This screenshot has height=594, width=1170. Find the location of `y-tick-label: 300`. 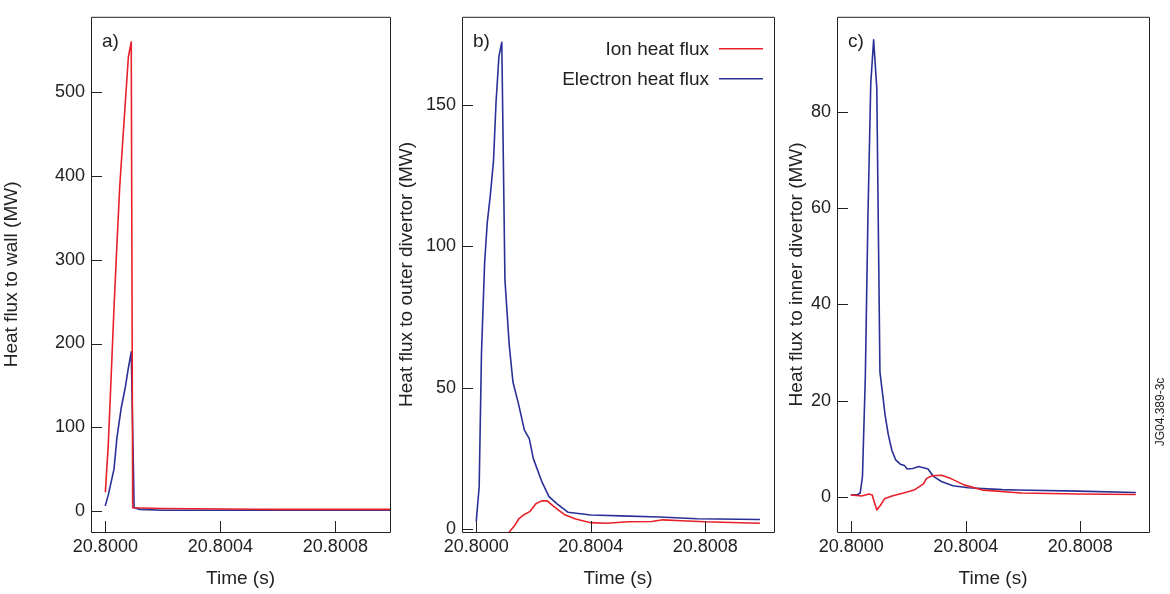

y-tick-label: 300 is located at coordinates (69, 258).